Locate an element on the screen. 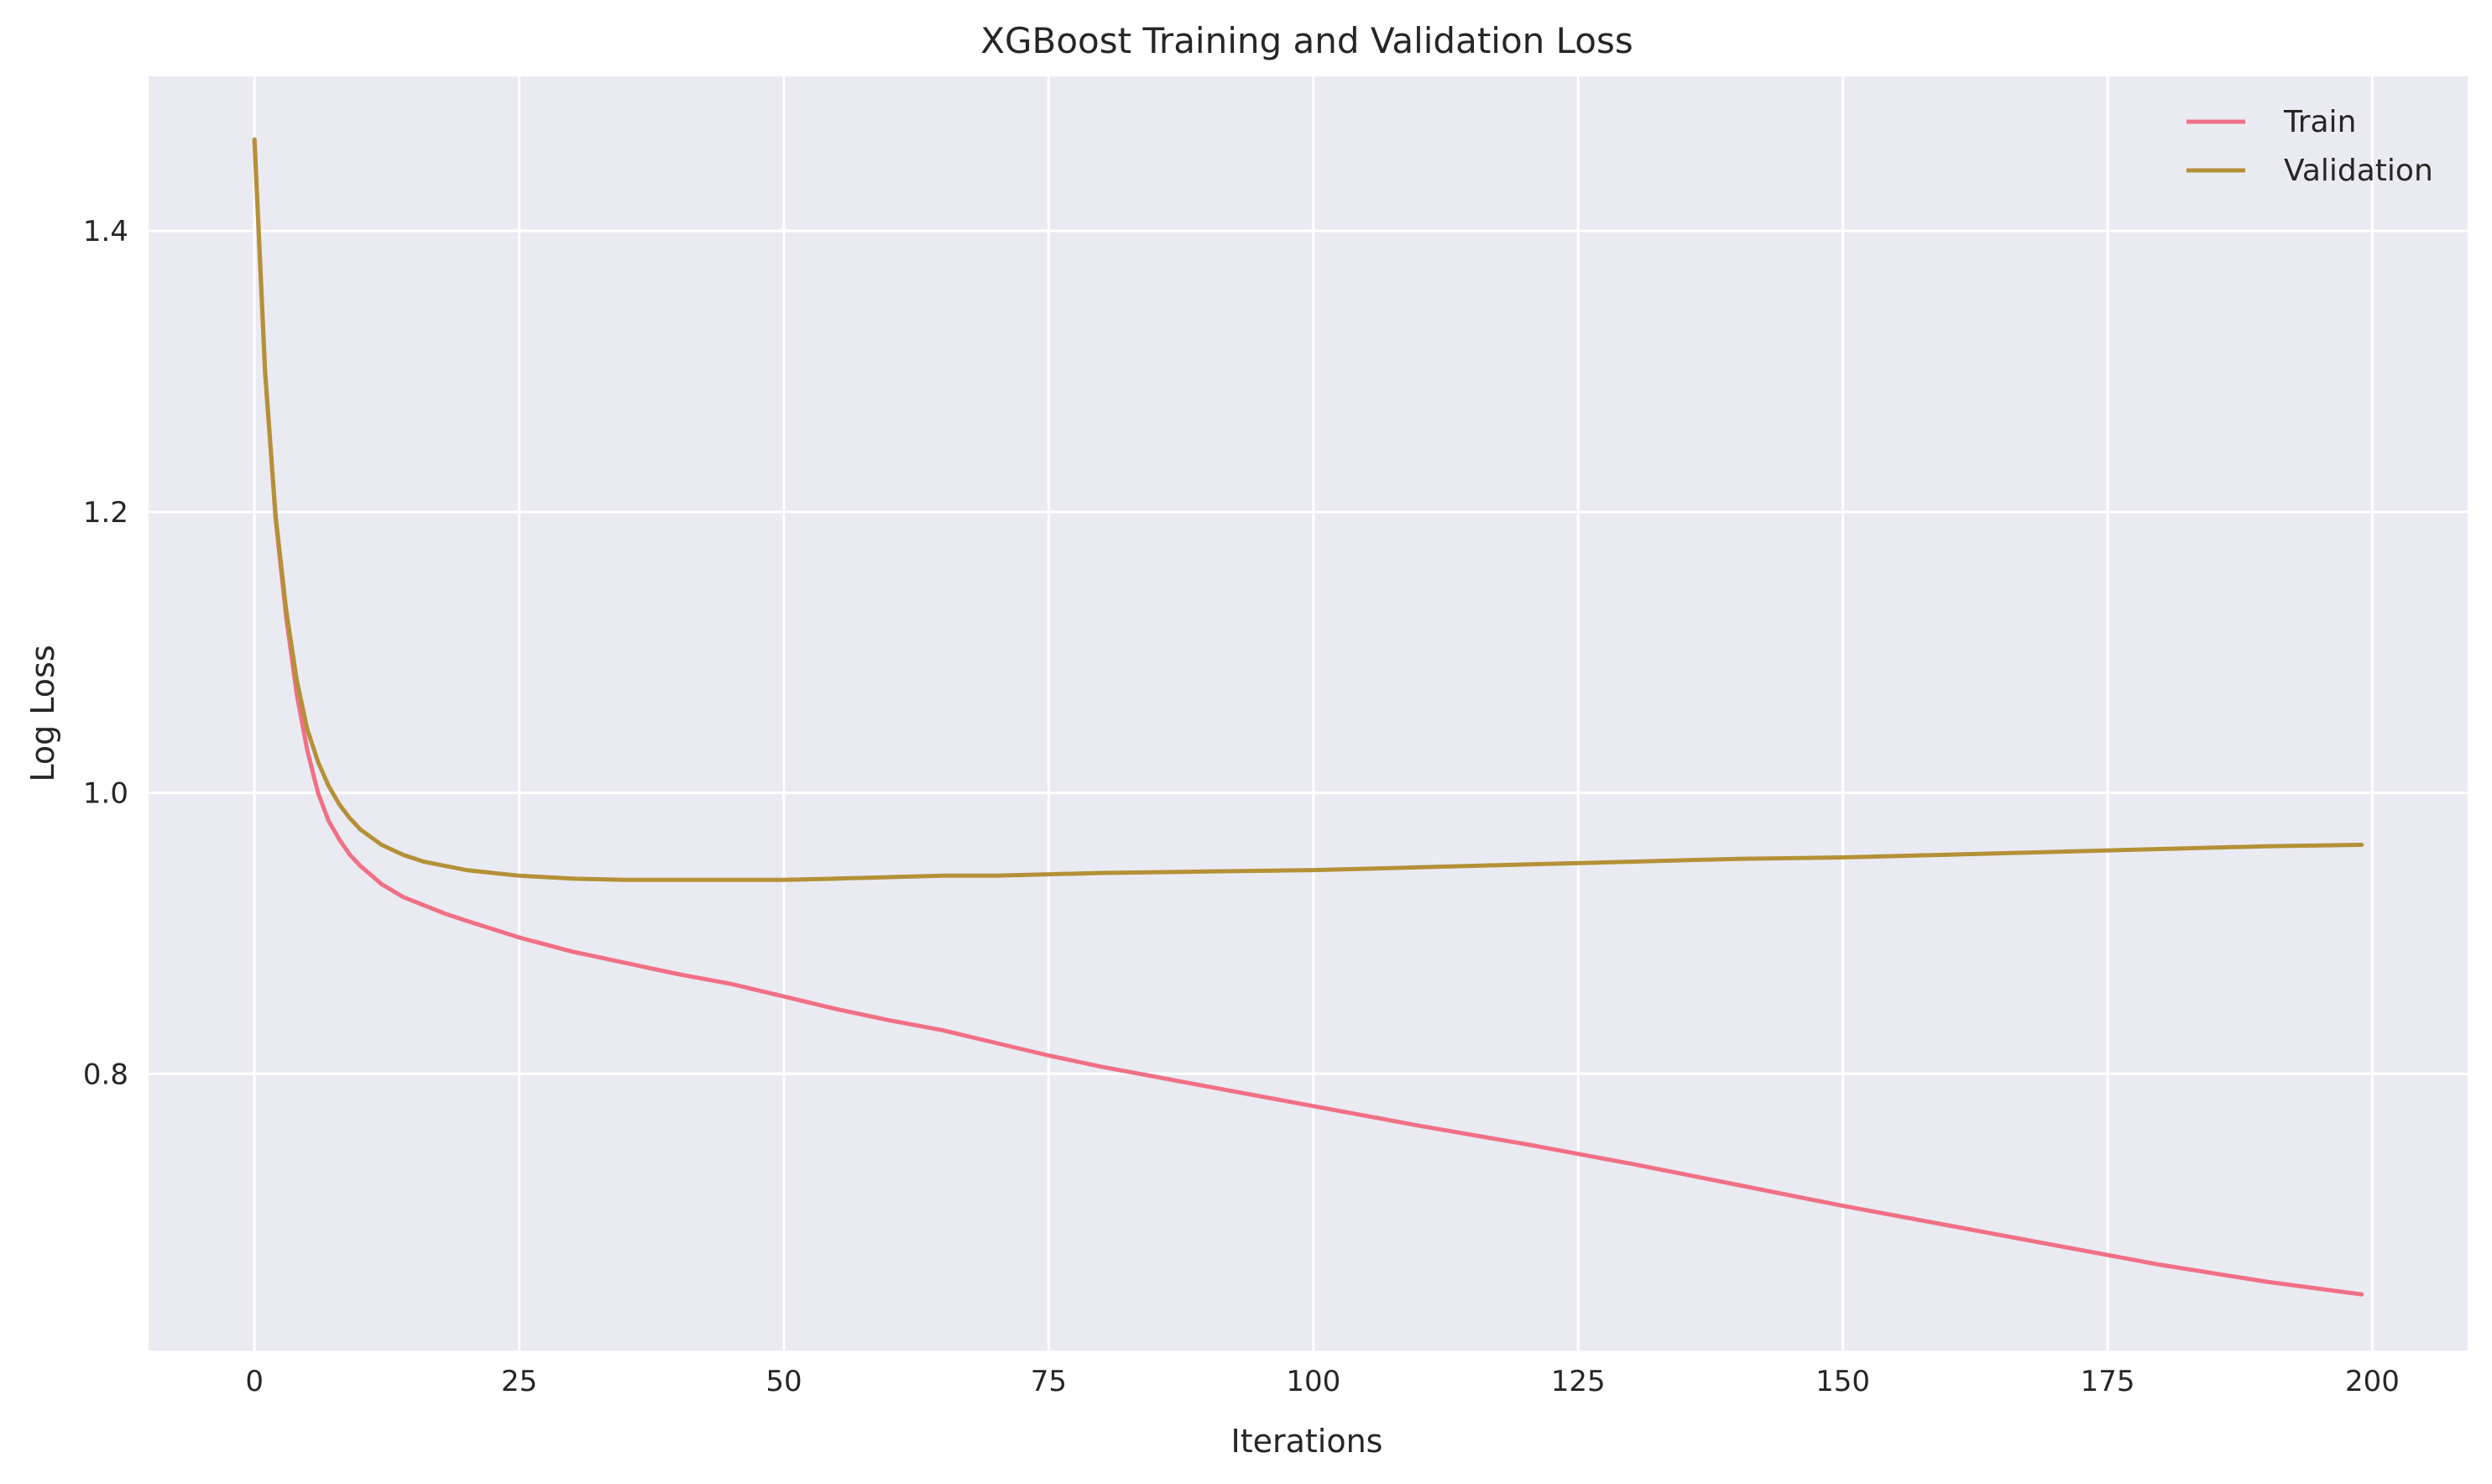 This screenshot has height=1484, width=2492. x-tick-label: 200 is located at coordinates (2372, 1381).